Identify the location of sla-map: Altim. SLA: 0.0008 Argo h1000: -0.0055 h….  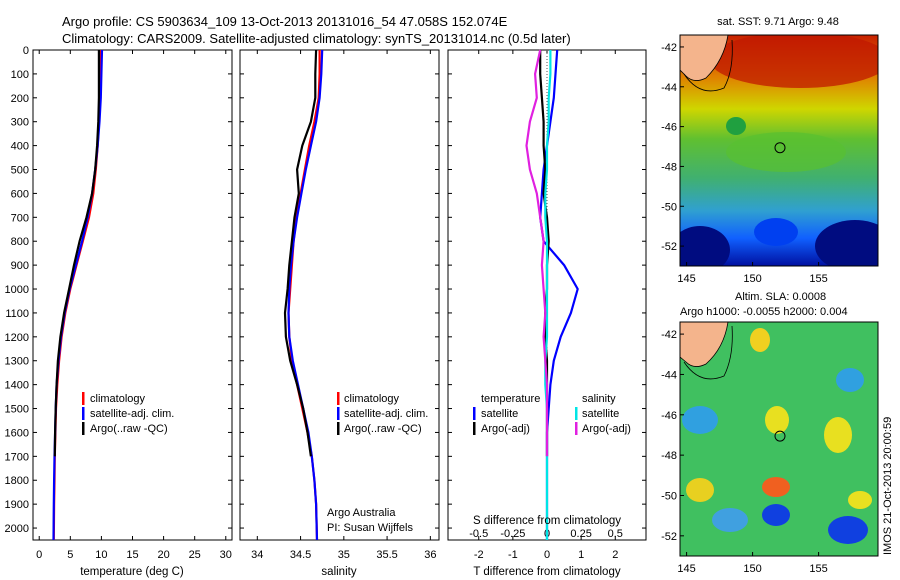
(770, 433).